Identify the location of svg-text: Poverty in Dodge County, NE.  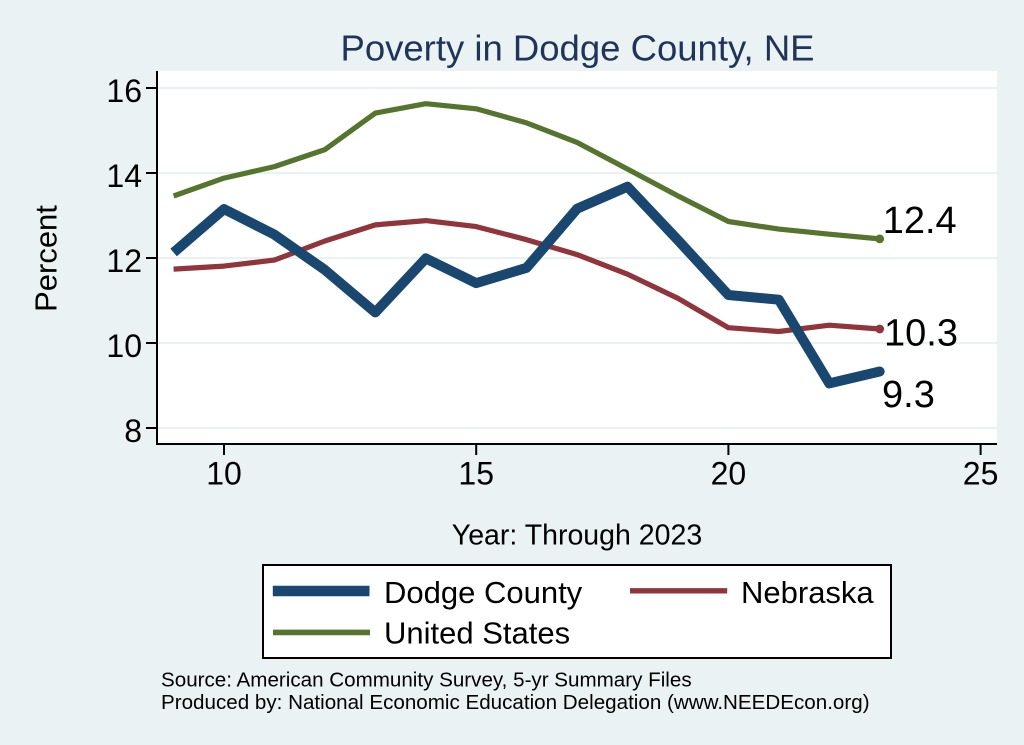
(577, 48).